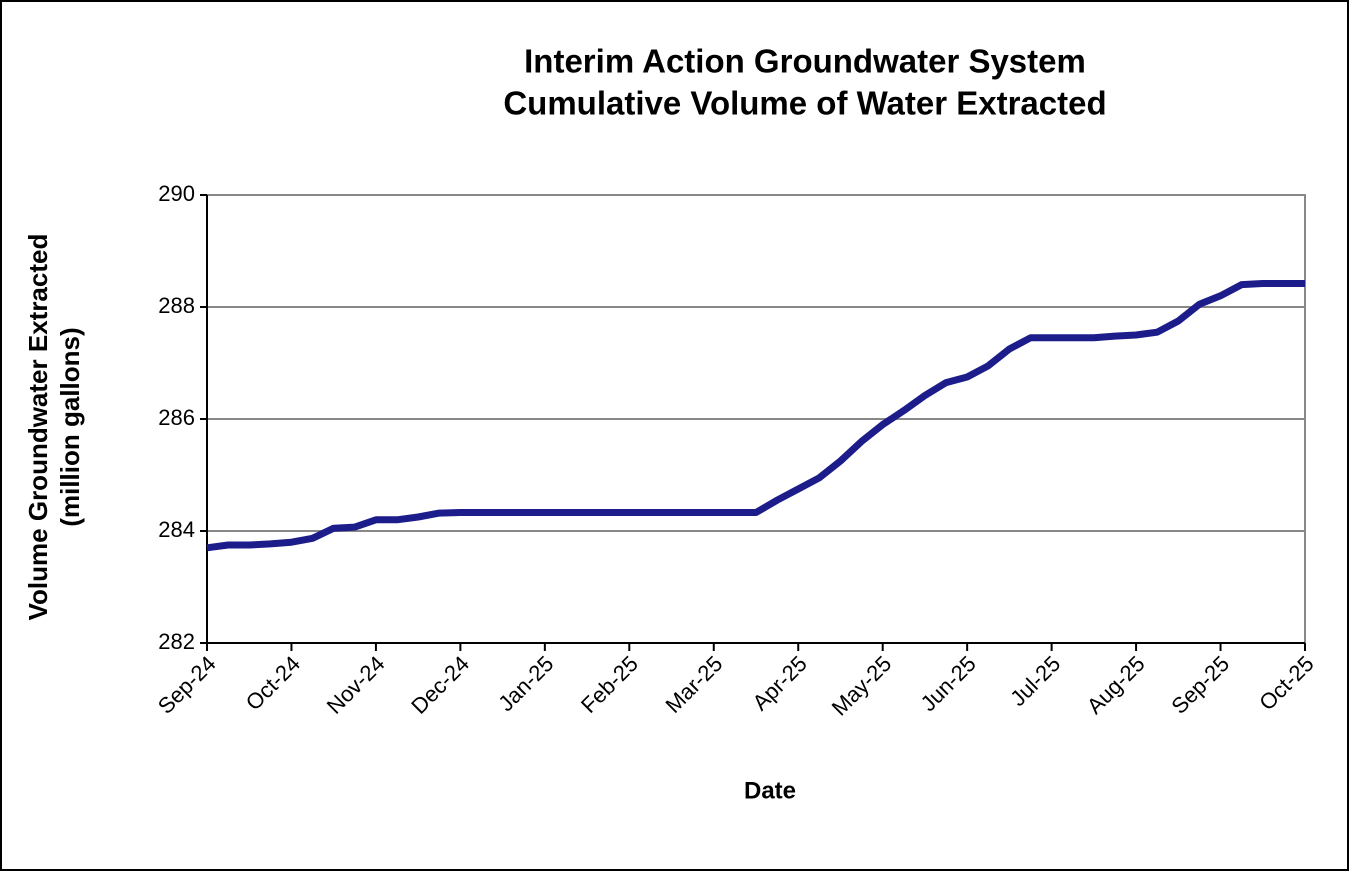 The image size is (1350, 872). What do you see at coordinates (176, 641) in the screenshot?
I see `y-tick-label: 282` at bounding box center [176, 641].